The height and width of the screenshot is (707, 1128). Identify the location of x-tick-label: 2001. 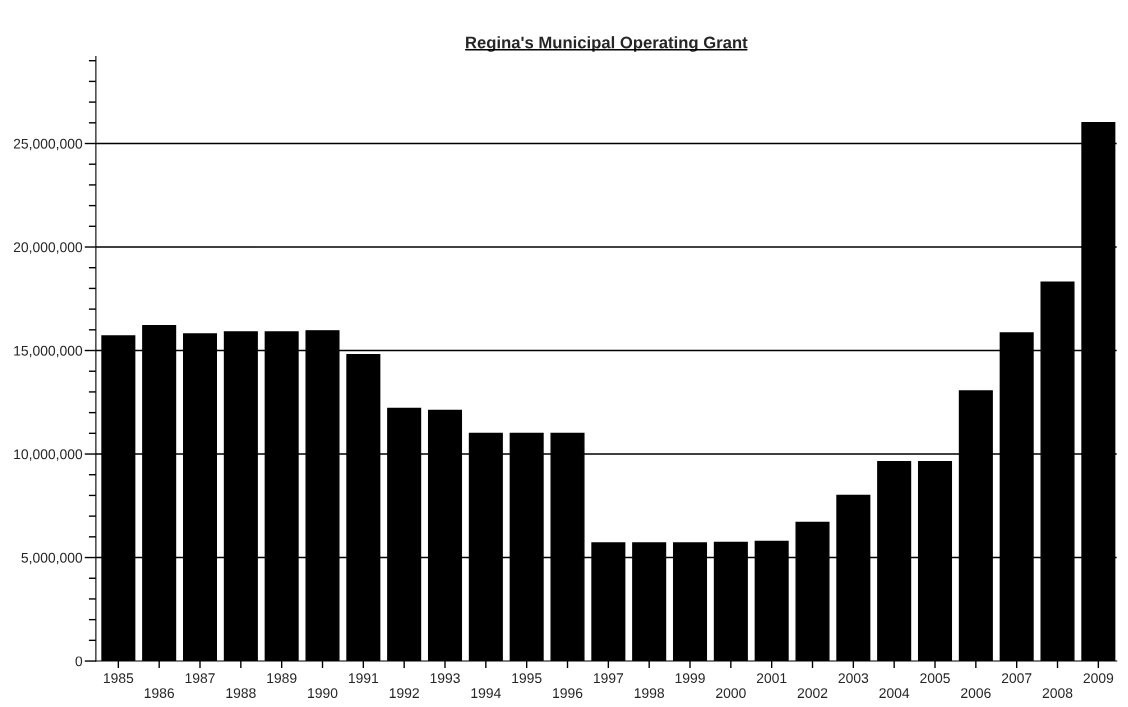
(771, 678).